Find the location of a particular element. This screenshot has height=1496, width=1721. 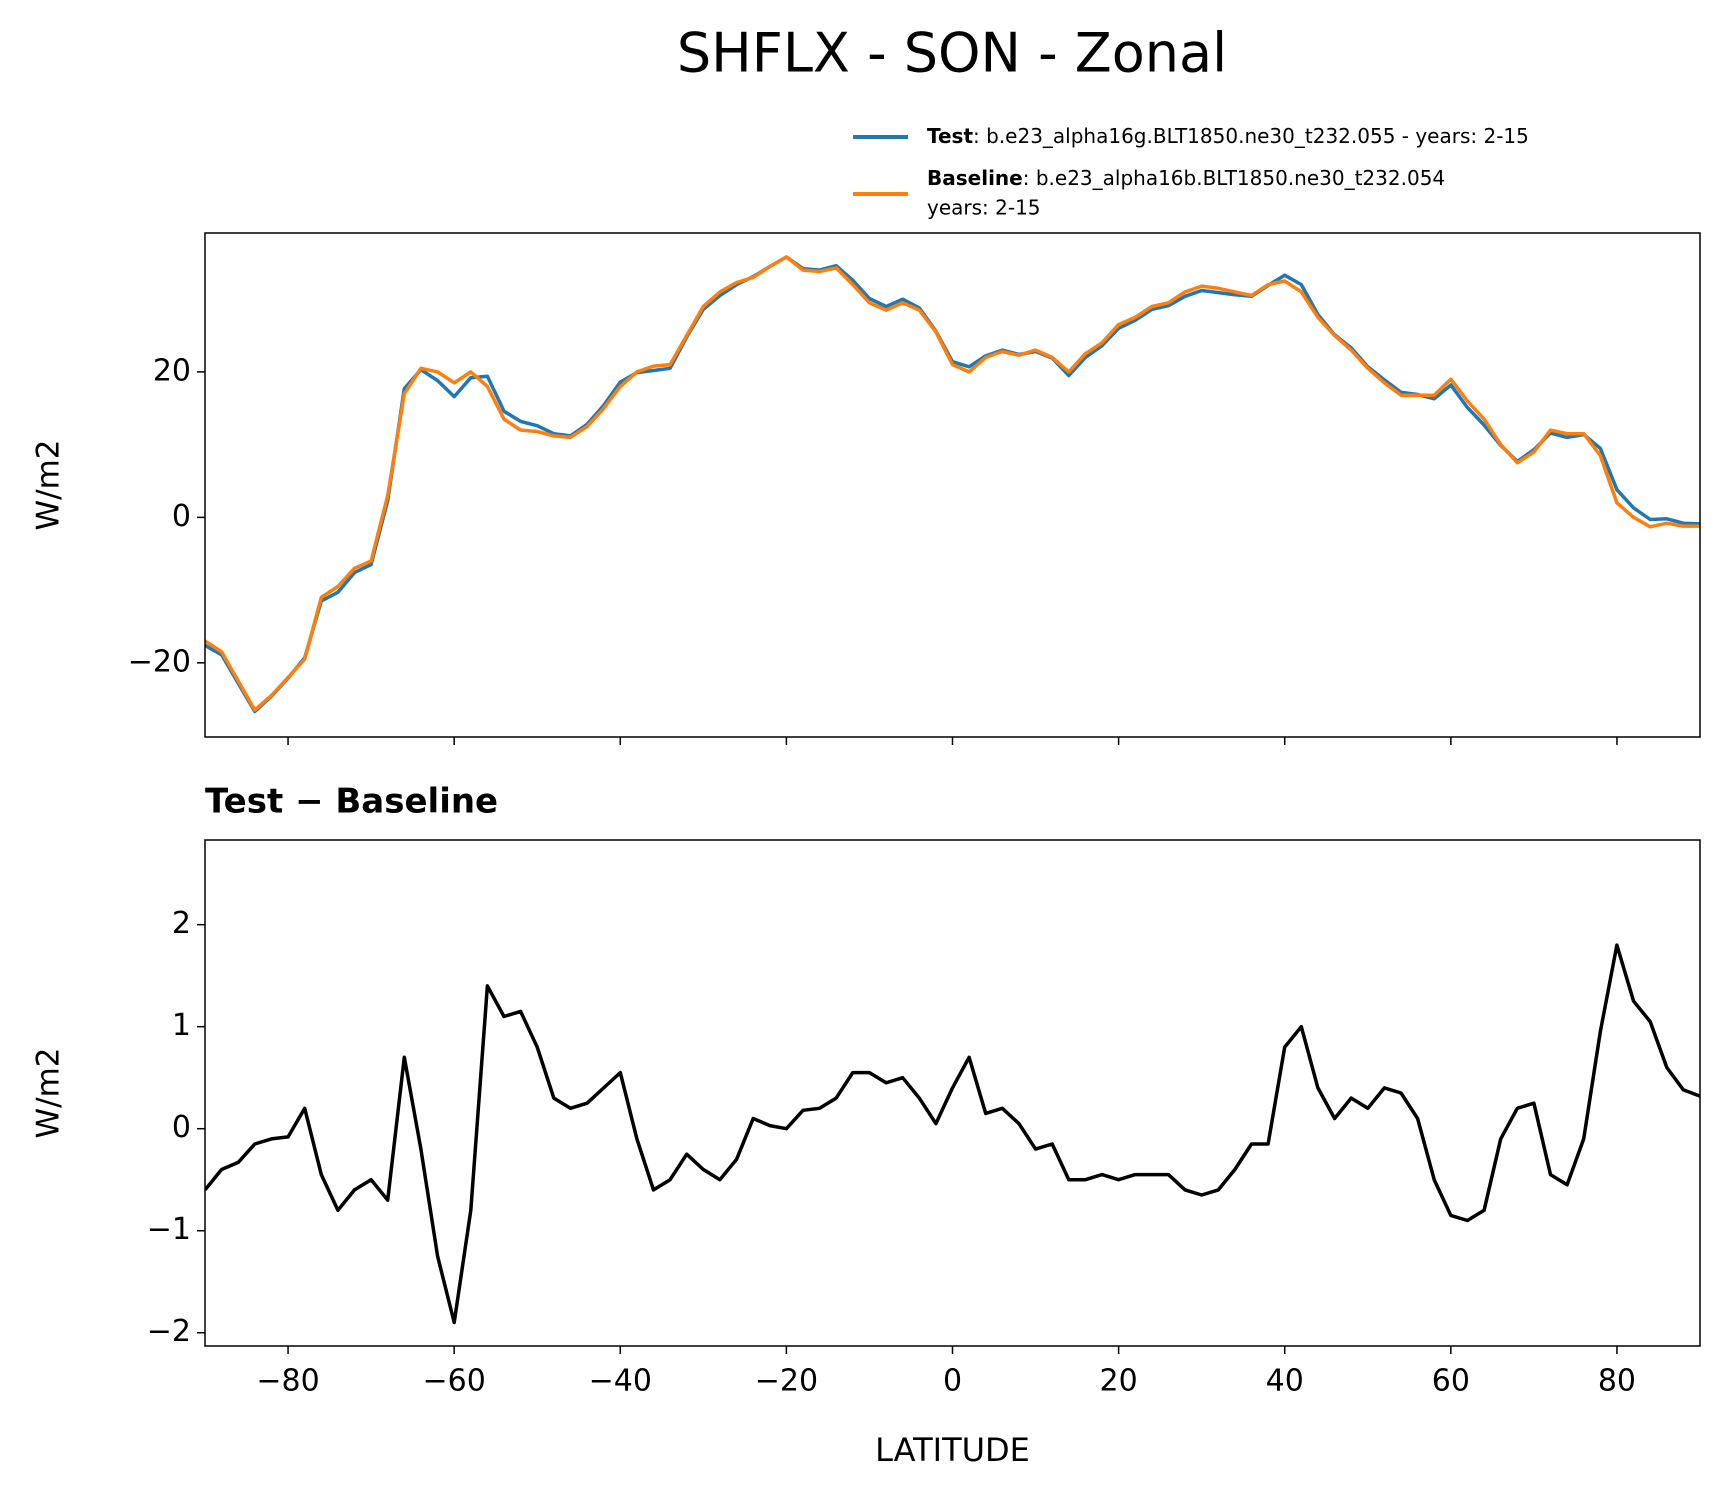

x-tick-label: 80 is located at coordinates (1617, 1381).